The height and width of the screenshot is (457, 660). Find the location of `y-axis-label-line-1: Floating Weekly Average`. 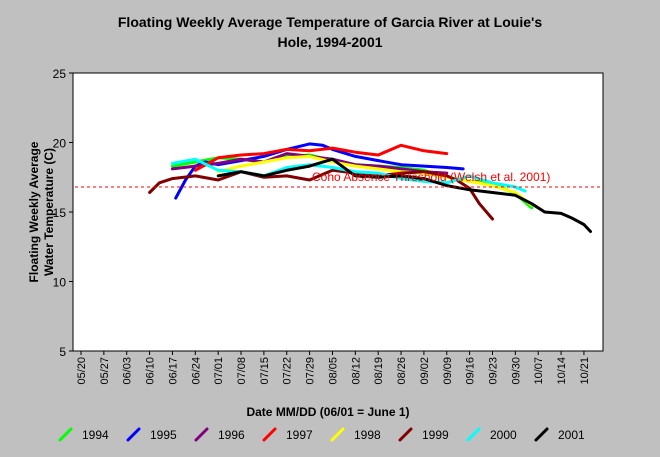

y-axis-label-line-1: Floating Weekly Average is located at coordinates (34, 211).